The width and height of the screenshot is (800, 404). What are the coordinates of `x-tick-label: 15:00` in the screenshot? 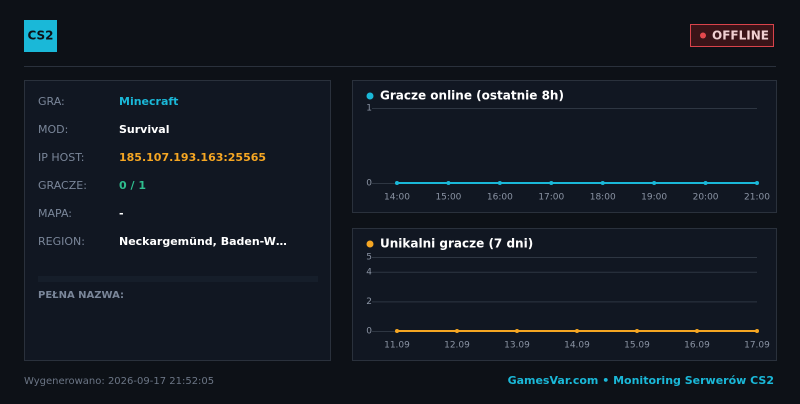 It's located at (448, 198).